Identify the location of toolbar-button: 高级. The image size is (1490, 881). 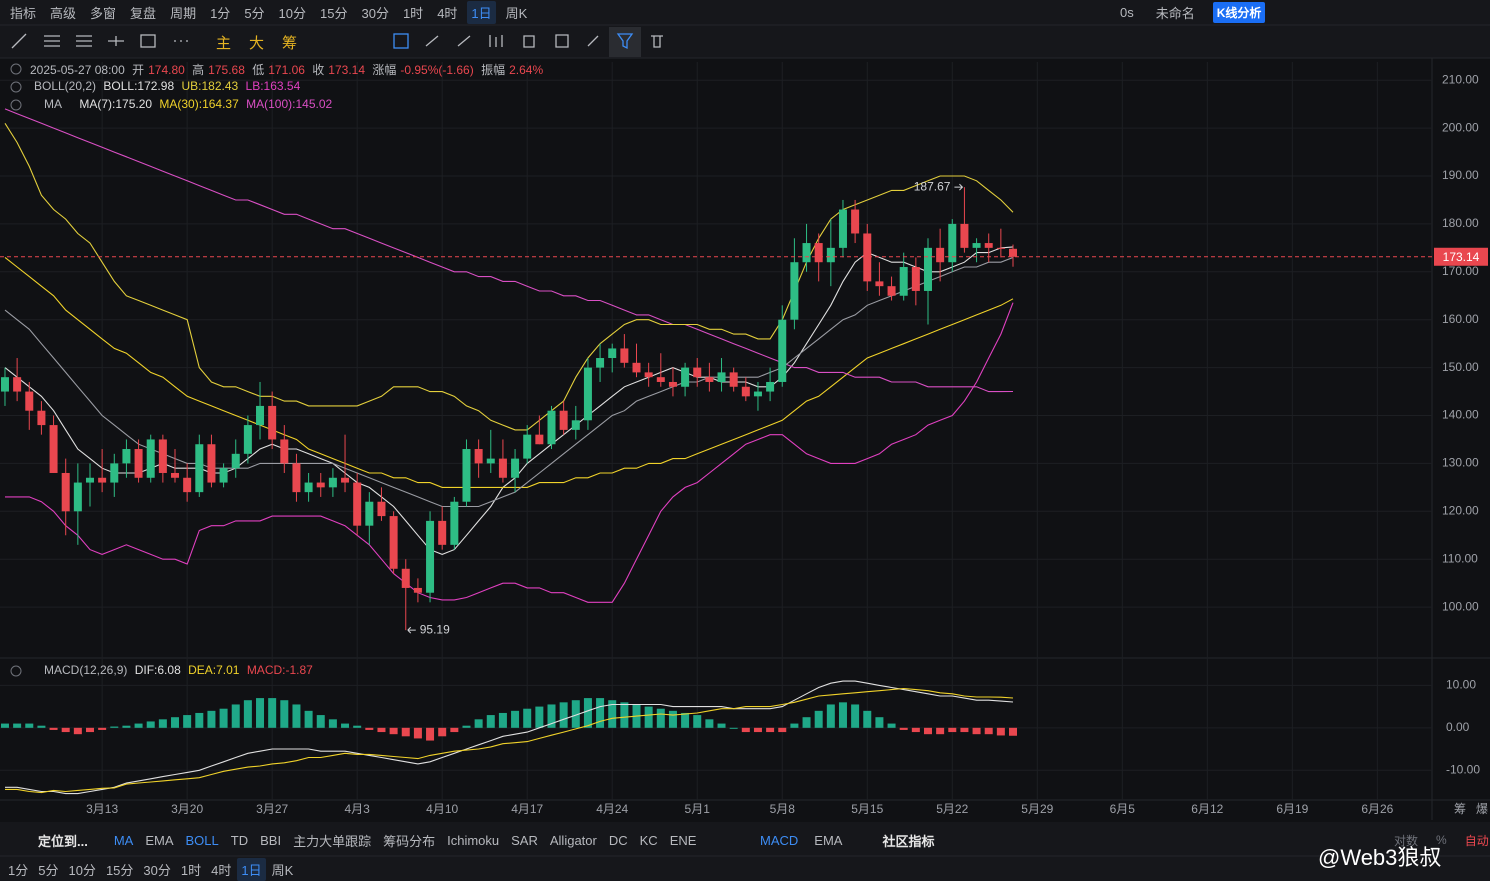
(63, 13).